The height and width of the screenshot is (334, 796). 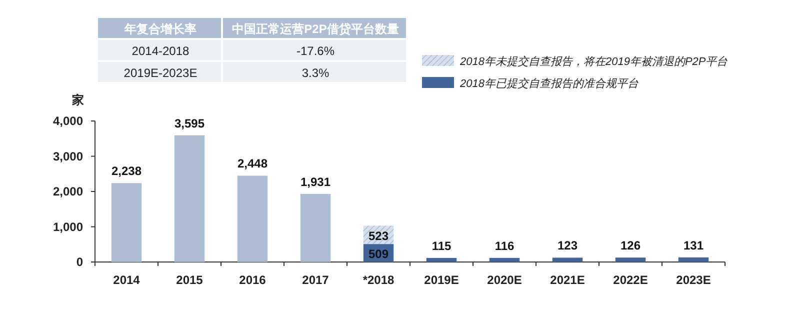 What do you see at coordinates (161, 73) in the screenshot?
I see `text: 2019E-2023E` at bounding box center [161, 73].